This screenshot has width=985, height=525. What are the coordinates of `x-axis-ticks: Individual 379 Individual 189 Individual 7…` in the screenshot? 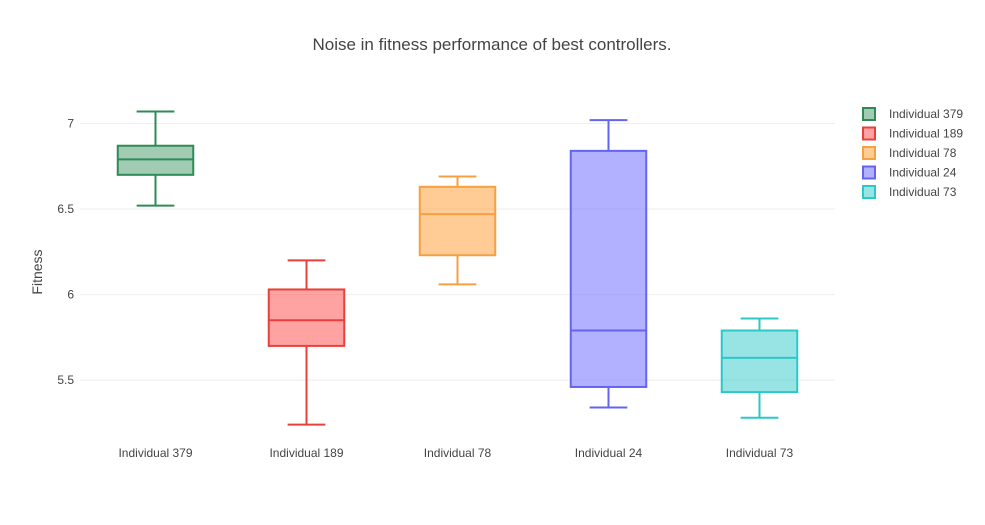 It's located at (455, 453).